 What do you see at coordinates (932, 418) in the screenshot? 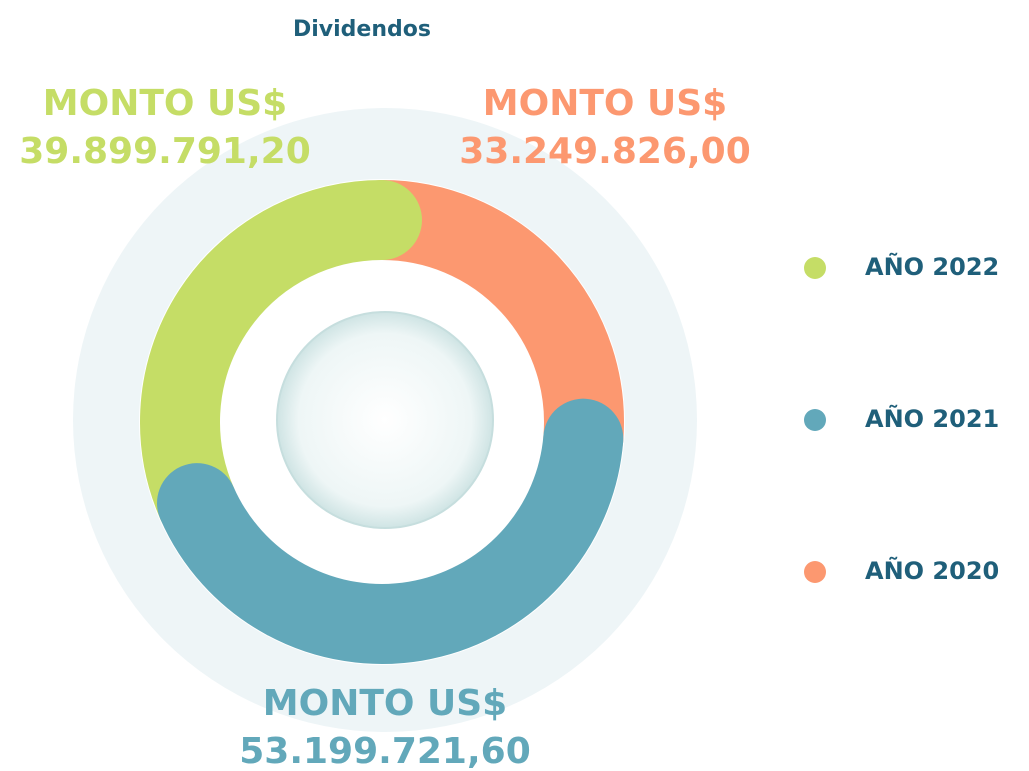
I see `legend-label: AÑO 2021` at bounding box center [932, 418].